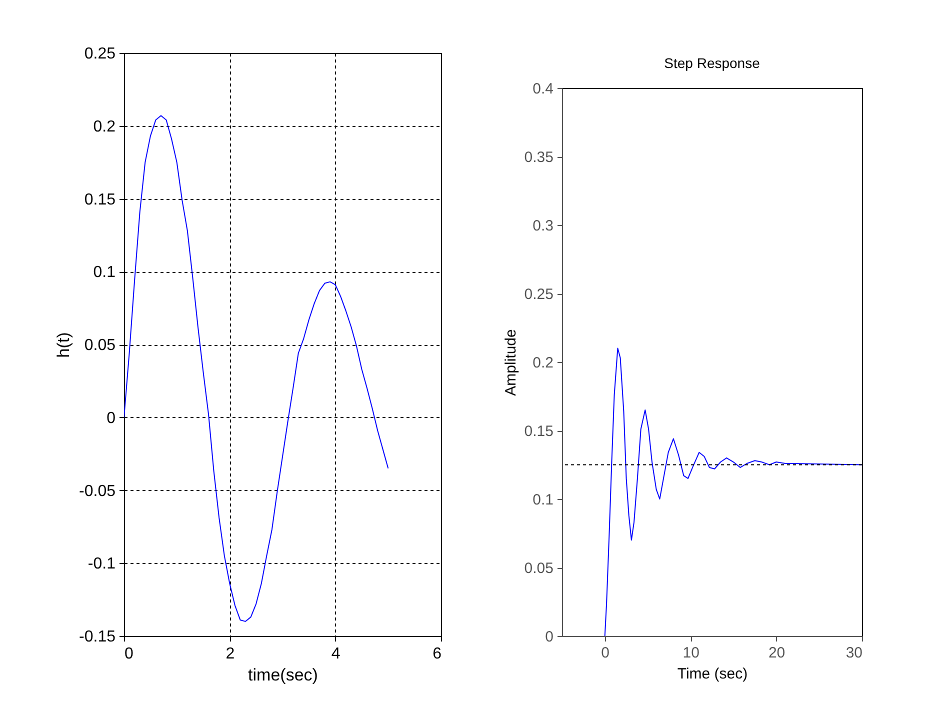  Describe the element at coordinates (733, 492) in the screenshot. I see `line-series` at that location.